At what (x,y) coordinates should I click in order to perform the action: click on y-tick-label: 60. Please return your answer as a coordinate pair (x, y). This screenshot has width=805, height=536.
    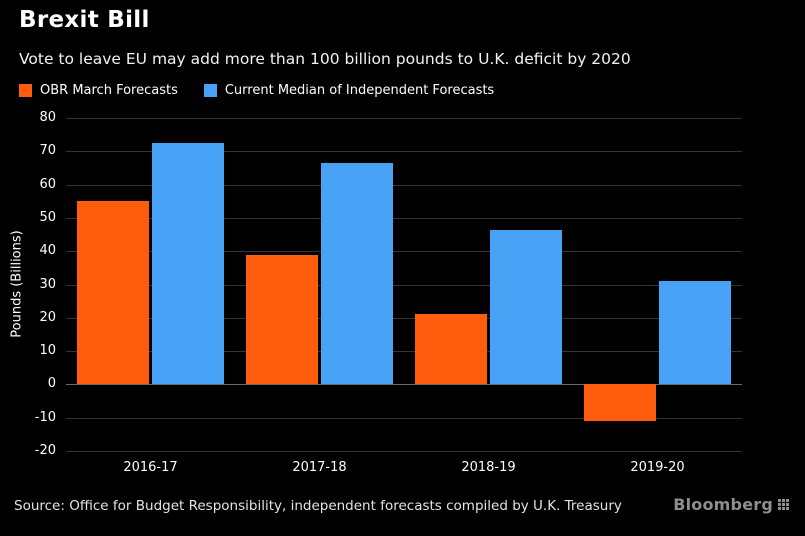
    Looking at the image, I should click on (47, 184).